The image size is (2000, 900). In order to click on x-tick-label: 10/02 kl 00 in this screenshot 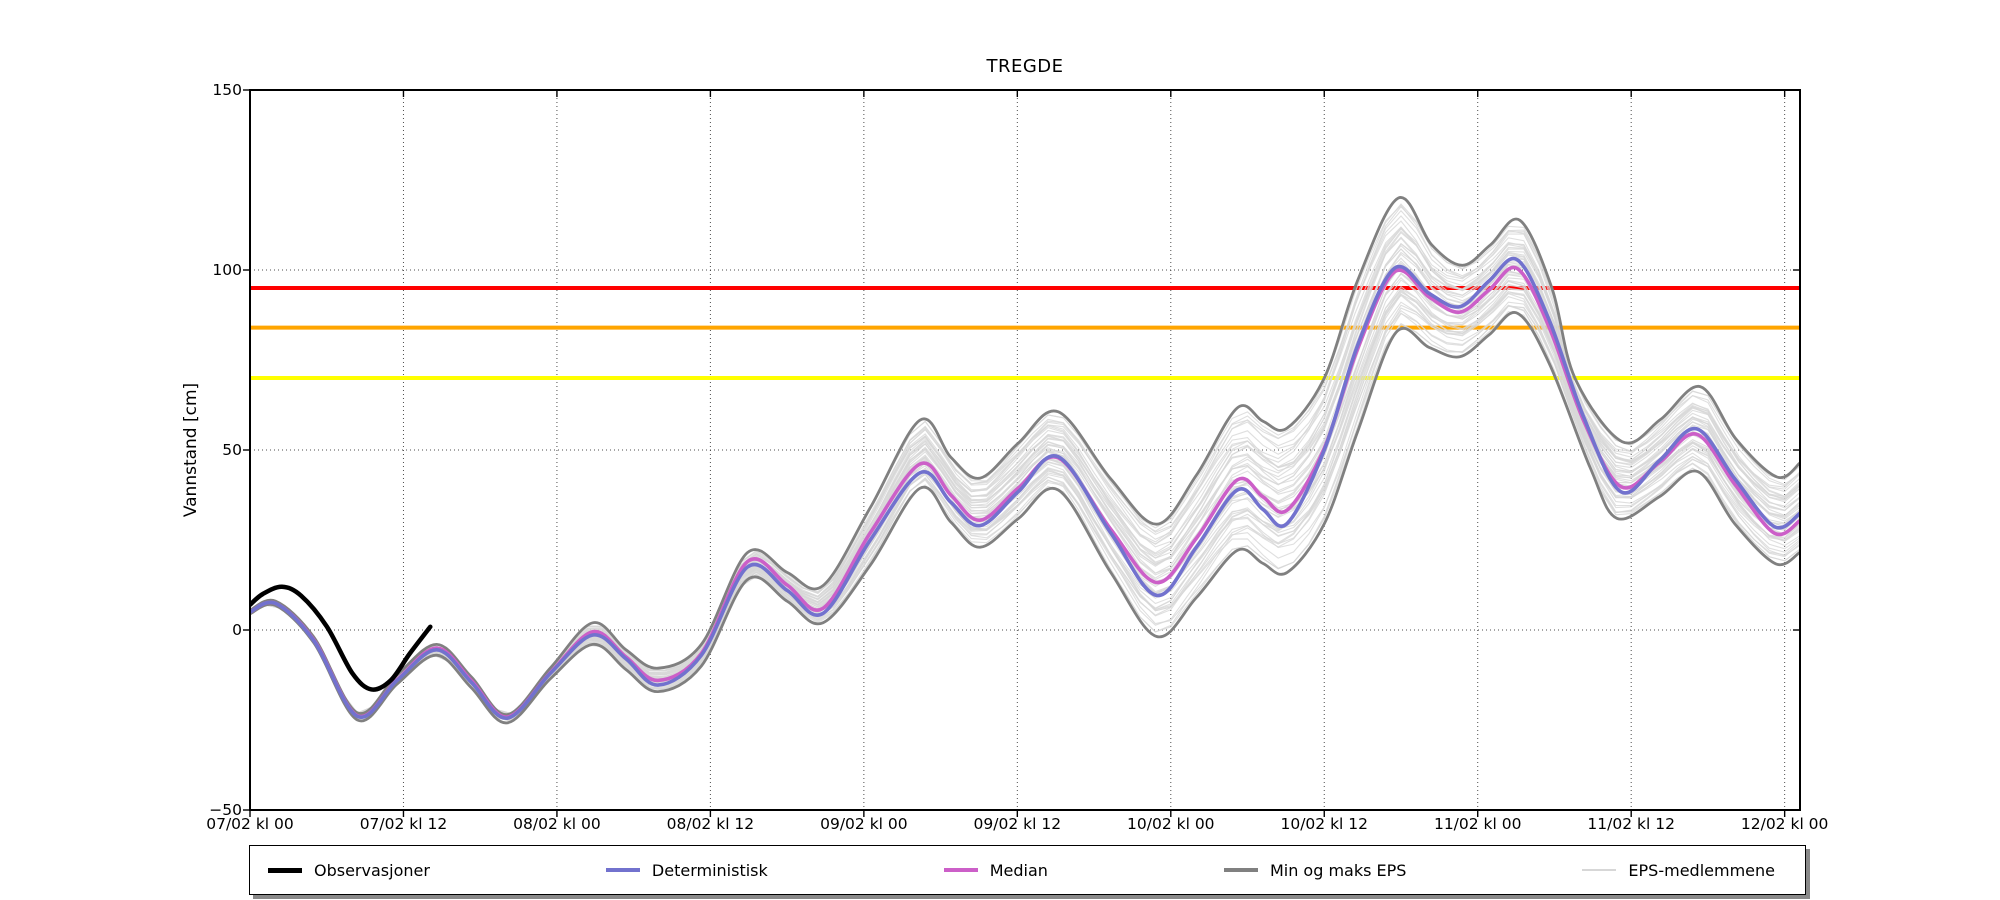, I will do `click(1171, 824)`.